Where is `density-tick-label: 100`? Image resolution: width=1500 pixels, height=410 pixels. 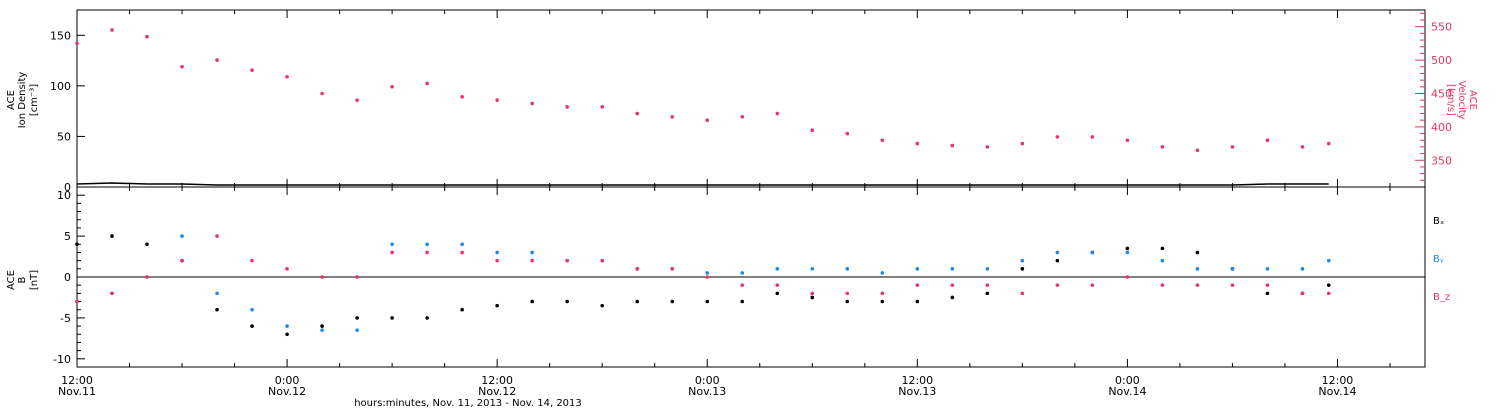
density-tick-label: 100 is located at coordinates (60, 86).